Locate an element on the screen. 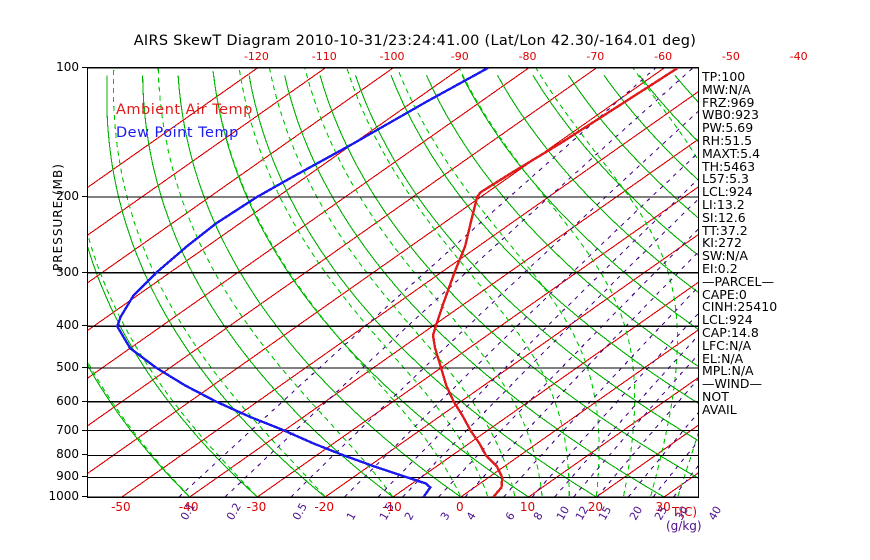 The image size is (870, 560). stat-line-17: CAPE:0 is located at coordinates (724, 294).